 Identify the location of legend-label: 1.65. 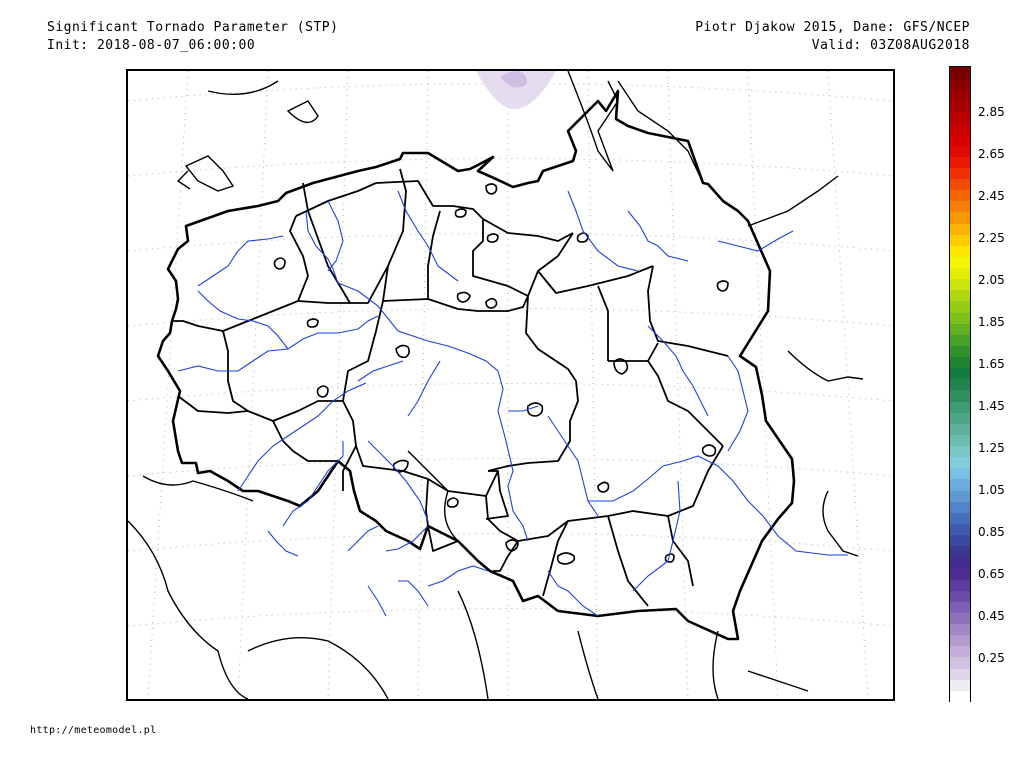
(991, 364).